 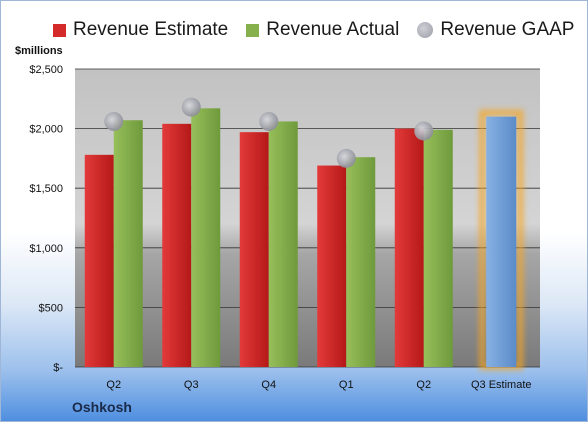 I want to click on legend-entry-estimate: Revenue Estimate, so click(x=140, y=30).